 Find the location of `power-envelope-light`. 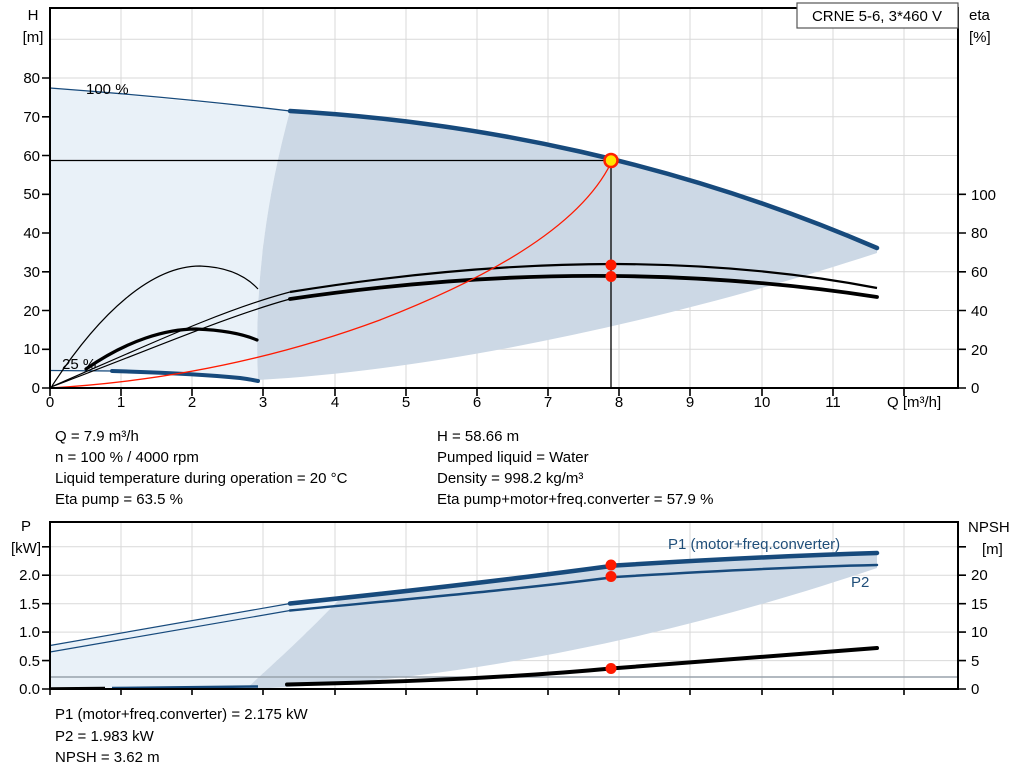

power-envelope-light is located at coordinates (196, 642).